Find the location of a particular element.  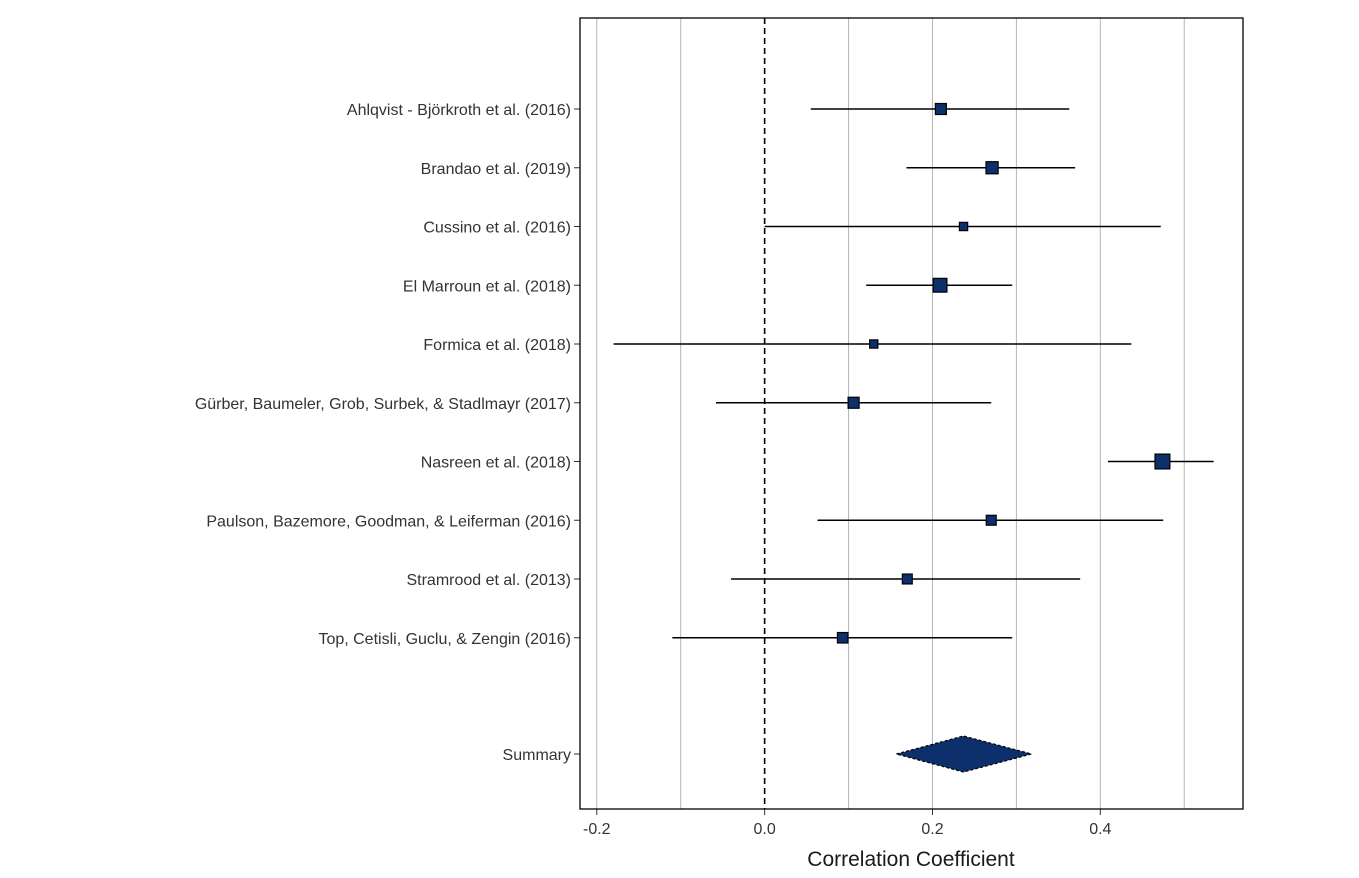

study-label: Ahlqvist - Björkroth et al. (2016) is located at coordinates (459, 110).